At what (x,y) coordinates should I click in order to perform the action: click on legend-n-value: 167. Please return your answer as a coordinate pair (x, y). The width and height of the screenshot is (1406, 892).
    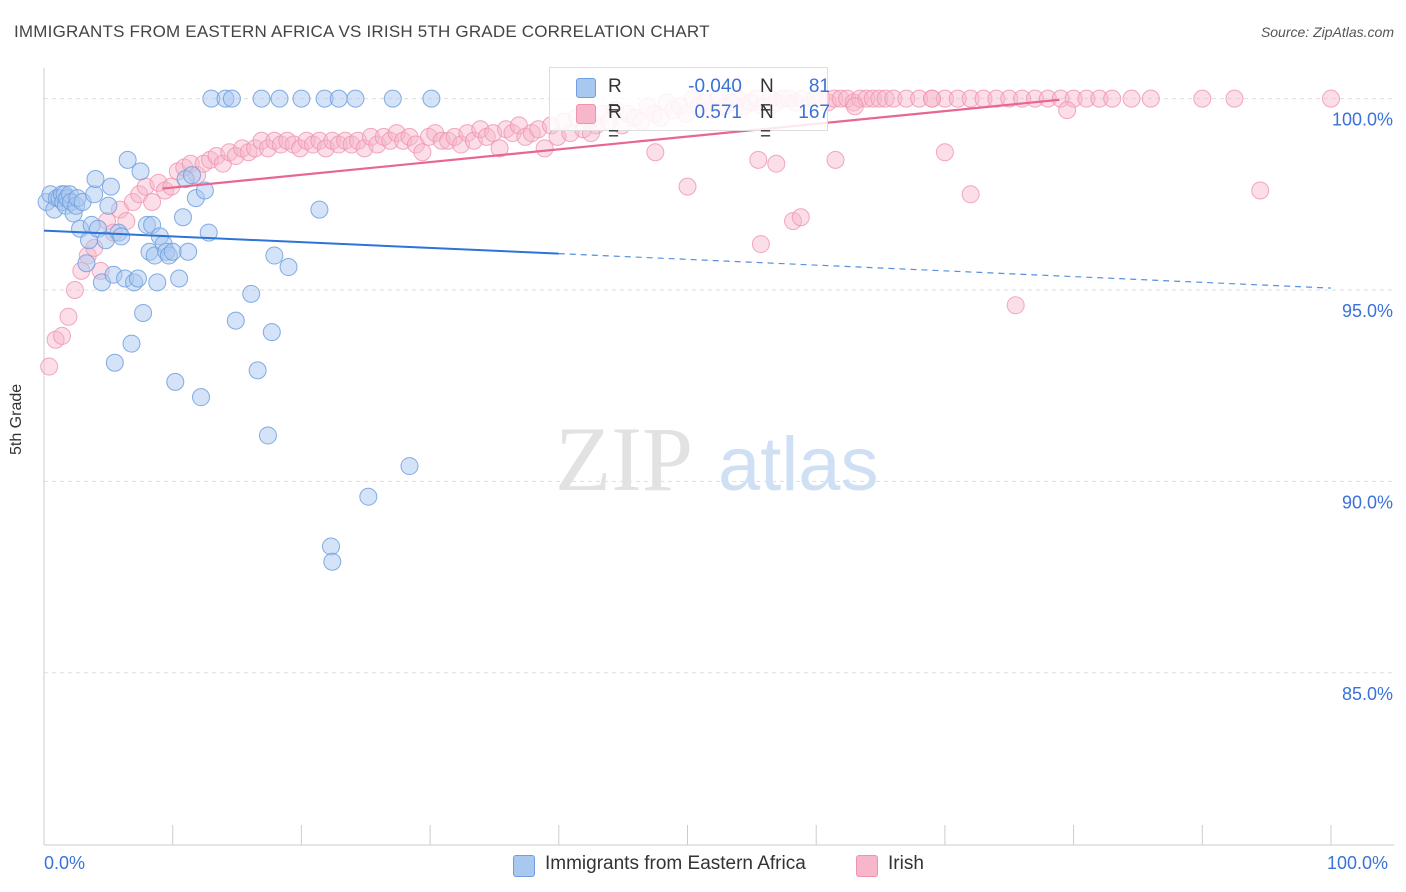
    Looking at the image, I should click on (814, 112).